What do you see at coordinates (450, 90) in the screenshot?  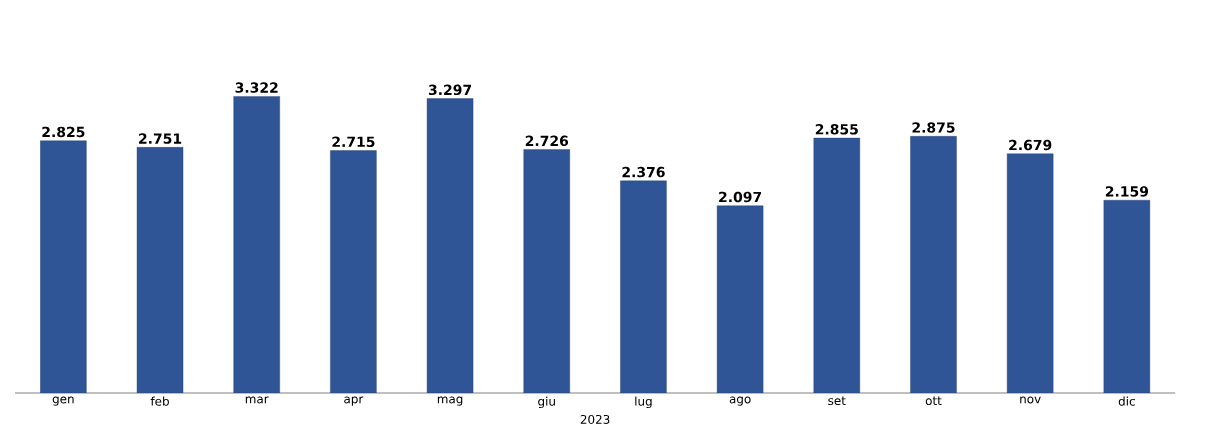 I see `data-label: 3.297` at bounding box center [450, 90].